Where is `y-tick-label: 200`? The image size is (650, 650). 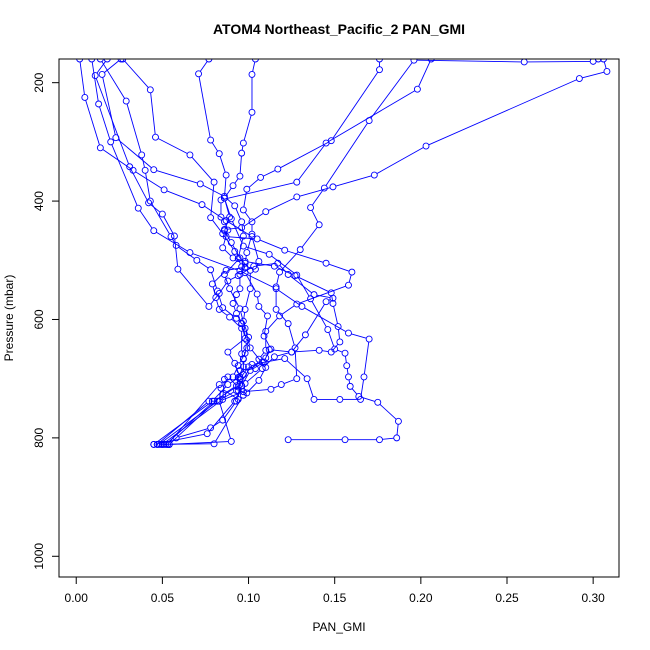 y-tick-label: 200 is located at coordinates (39, 82).